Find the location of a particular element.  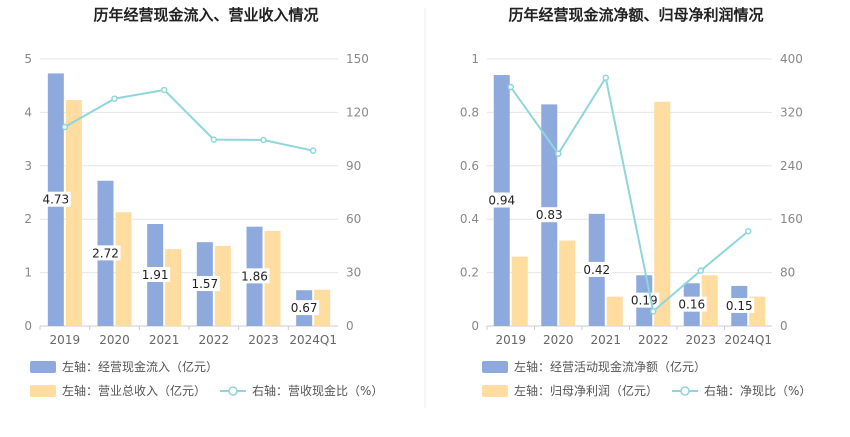

left-axis-tick: 4 is located at coordinates (28, 112).